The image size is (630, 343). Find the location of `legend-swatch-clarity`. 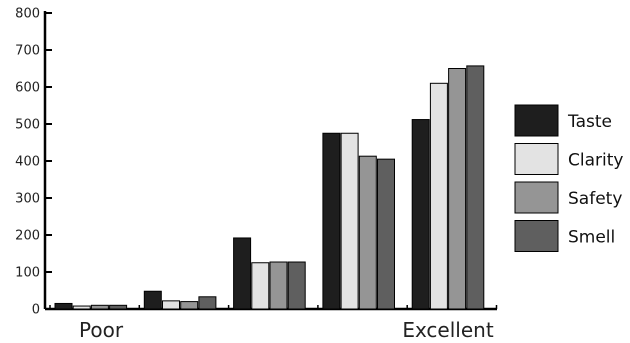

legend-swatch-clarity is located at coordinates (536, 159).